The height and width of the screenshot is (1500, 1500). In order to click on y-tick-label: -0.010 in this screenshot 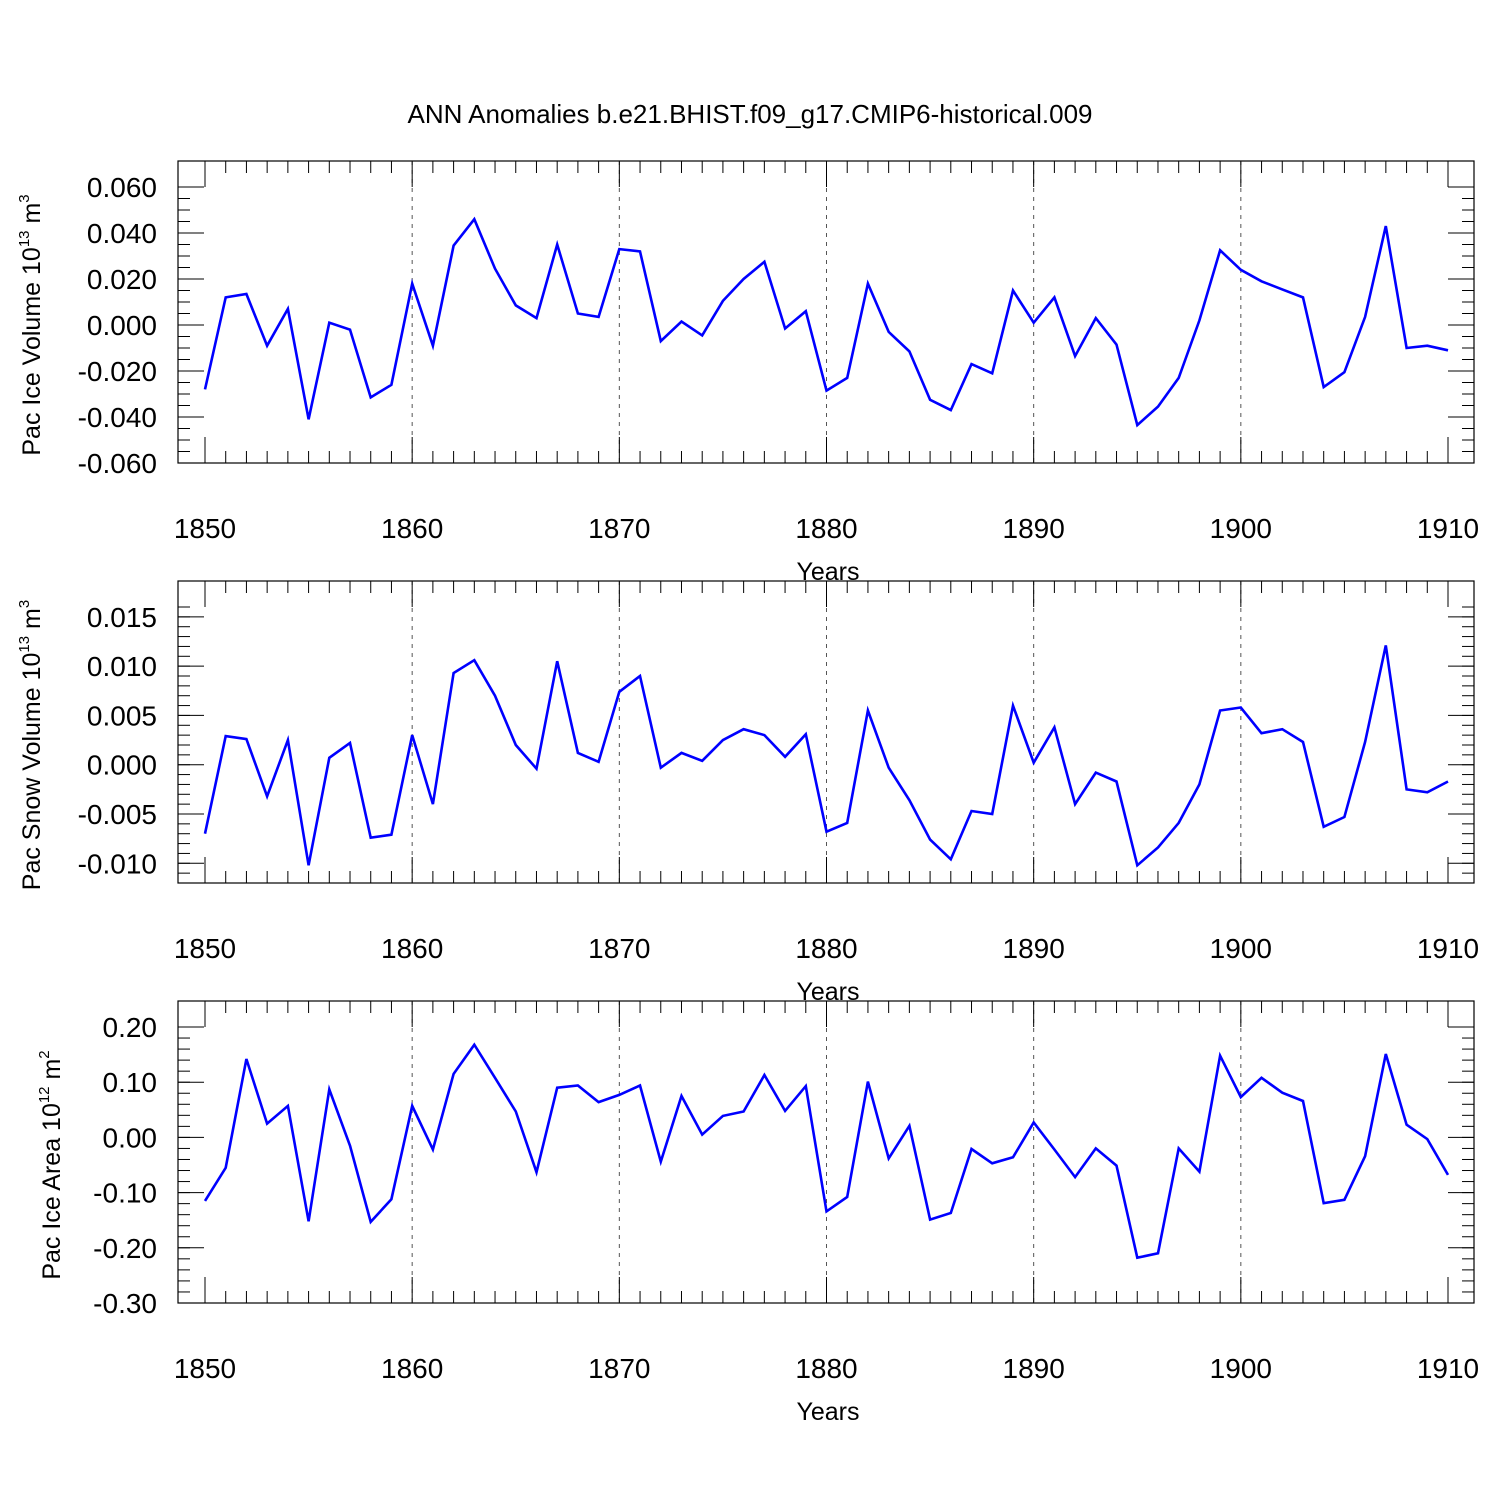, I will do `click(117, 863)`.